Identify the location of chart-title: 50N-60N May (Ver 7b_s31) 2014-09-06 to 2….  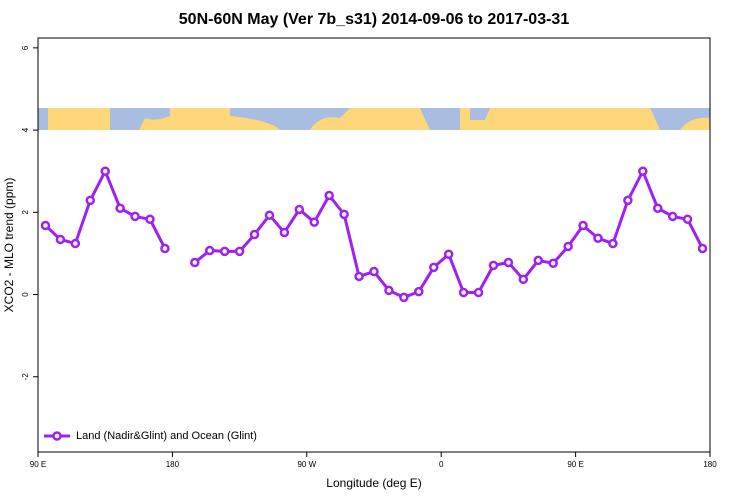
(374, 19).